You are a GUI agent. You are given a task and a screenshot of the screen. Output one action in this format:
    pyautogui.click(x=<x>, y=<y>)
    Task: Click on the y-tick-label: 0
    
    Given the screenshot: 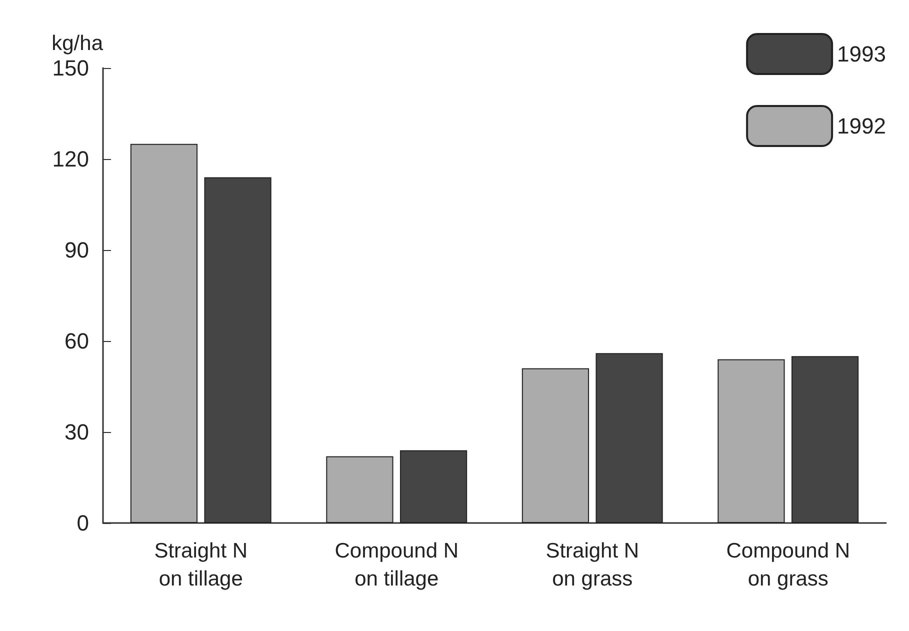 What is the action you would take?
    pyautogui.click(x=82, y=523)
    